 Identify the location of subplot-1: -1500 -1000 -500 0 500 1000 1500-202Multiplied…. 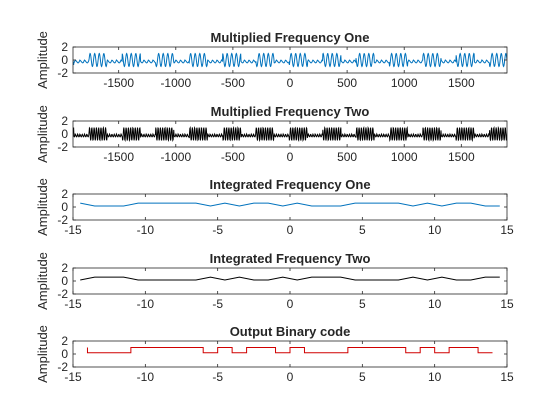
(271, 60).